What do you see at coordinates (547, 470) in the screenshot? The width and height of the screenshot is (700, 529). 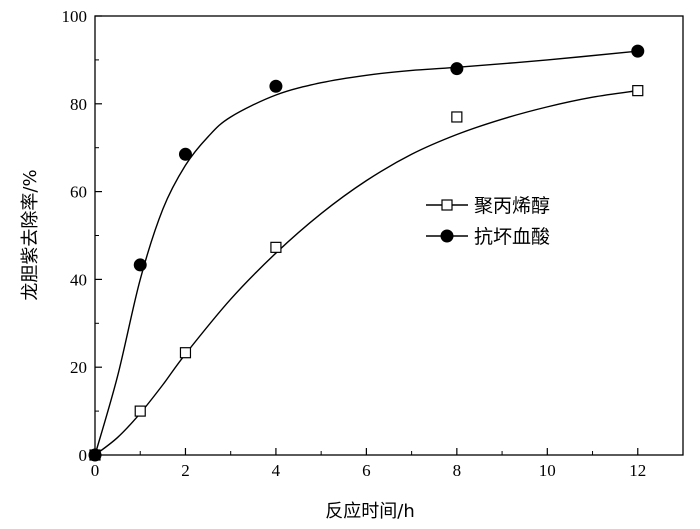 I see `x-tick-label: 10` at bounding box center [547, 470].